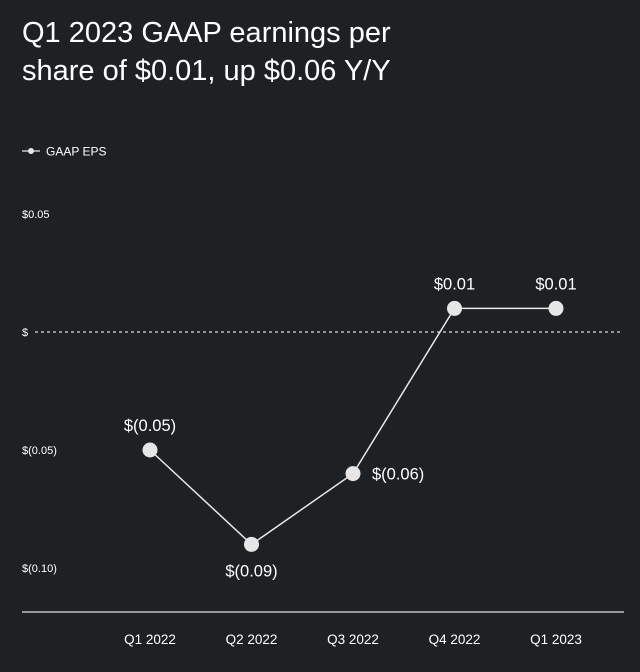 The image size is (640, 672). Describe the element at coordinates (31, 151) in the screenshot. I see `legend-marker` at that location.